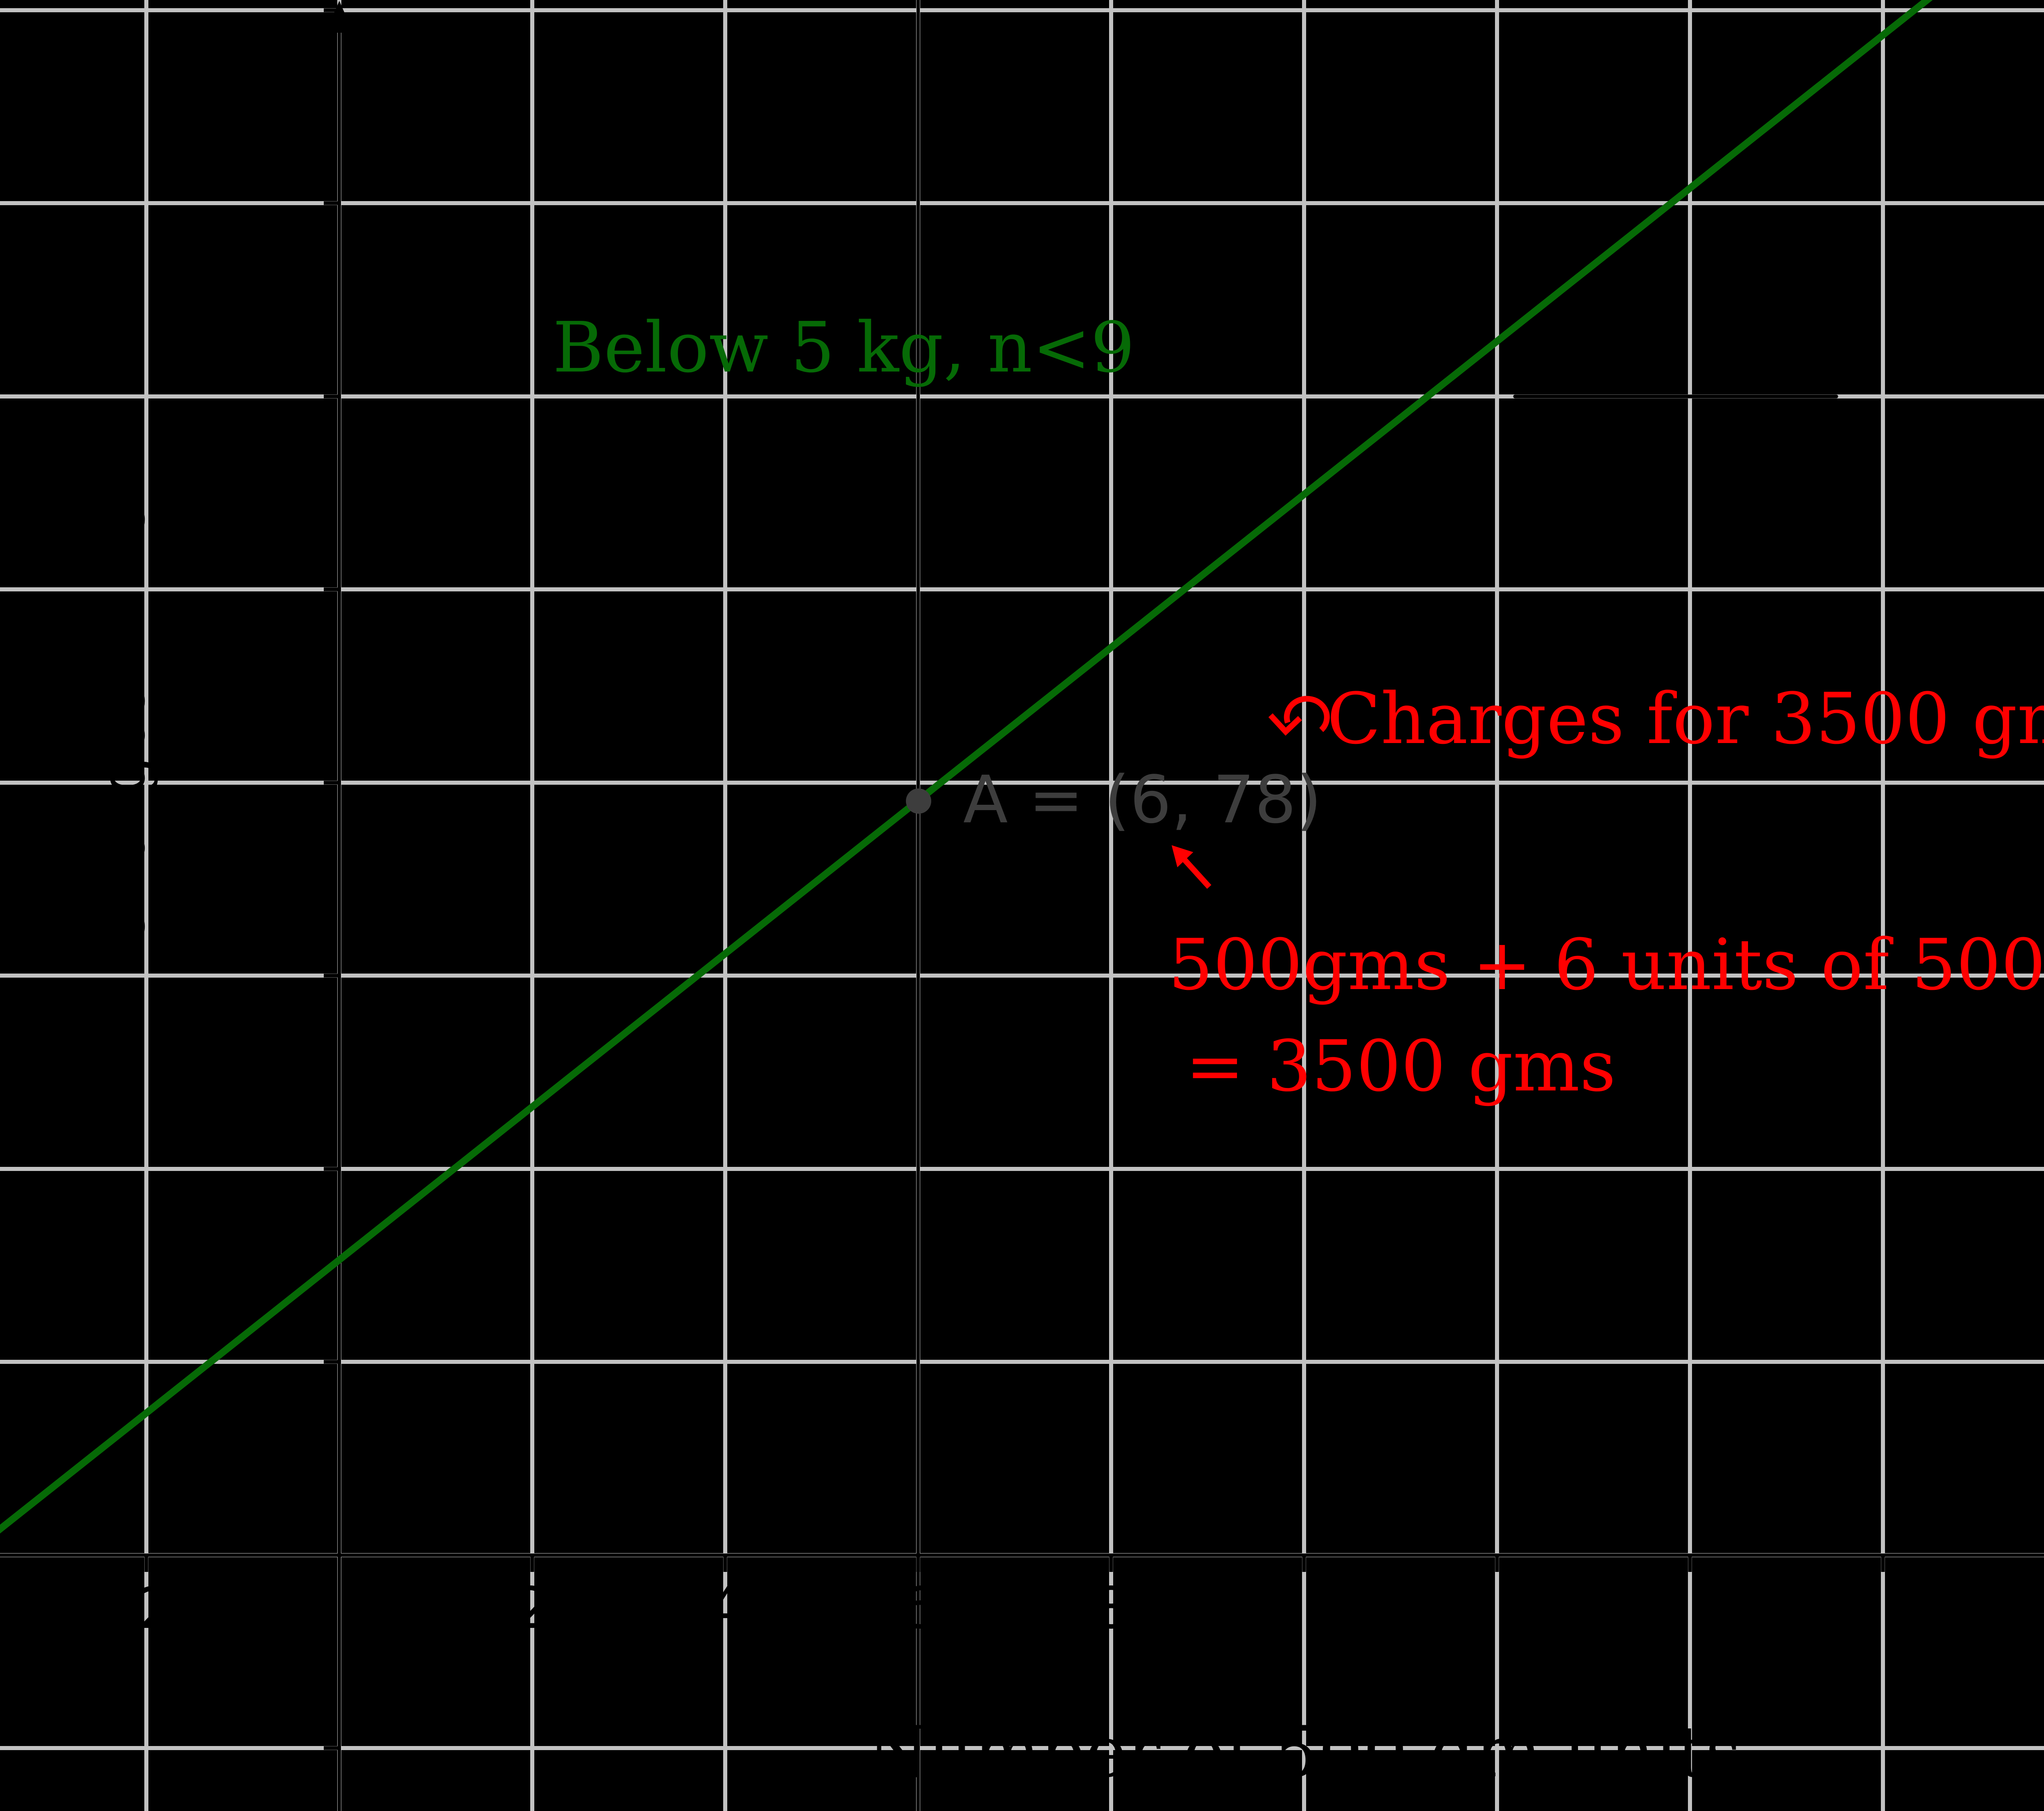 The height and width of the screenshot is (1811, 2044). I want to click on x-tick-label: 6, so click(918, 1609).